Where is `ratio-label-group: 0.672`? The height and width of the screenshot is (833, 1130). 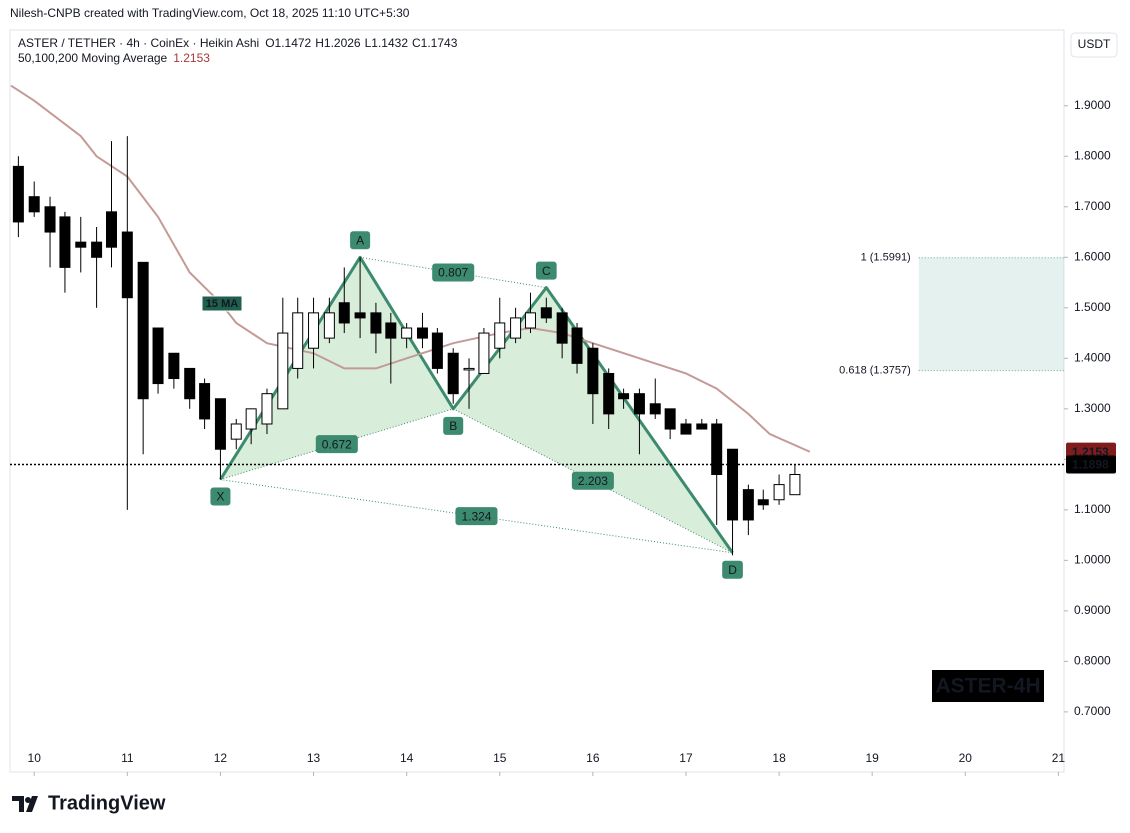 ratio-label-group: 0.672 is located at coordinates (336, 444).